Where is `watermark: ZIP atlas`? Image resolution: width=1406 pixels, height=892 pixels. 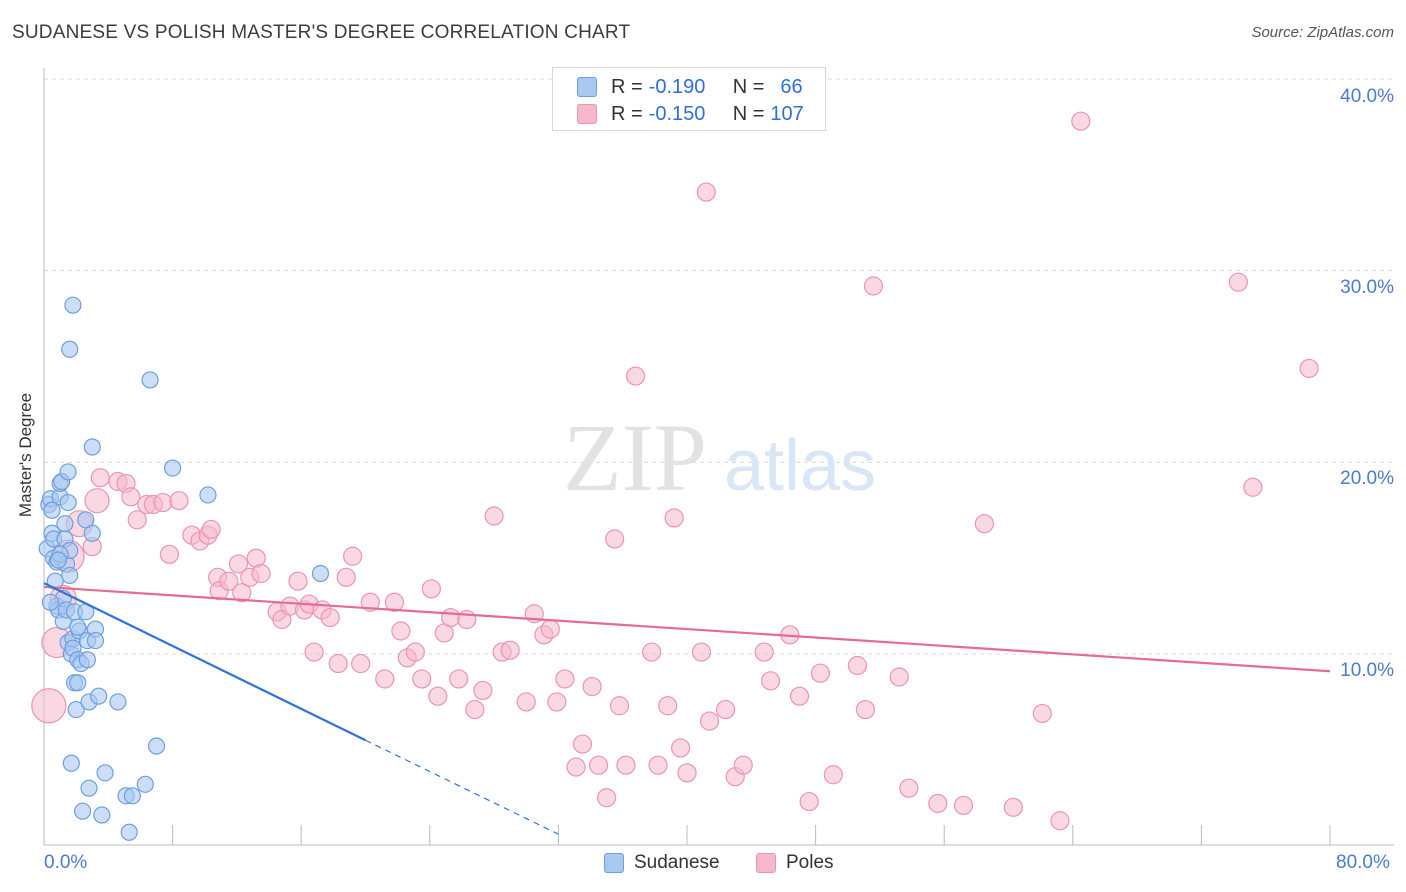
watermark: ZIP atlas is located at coordinates (719, 457).